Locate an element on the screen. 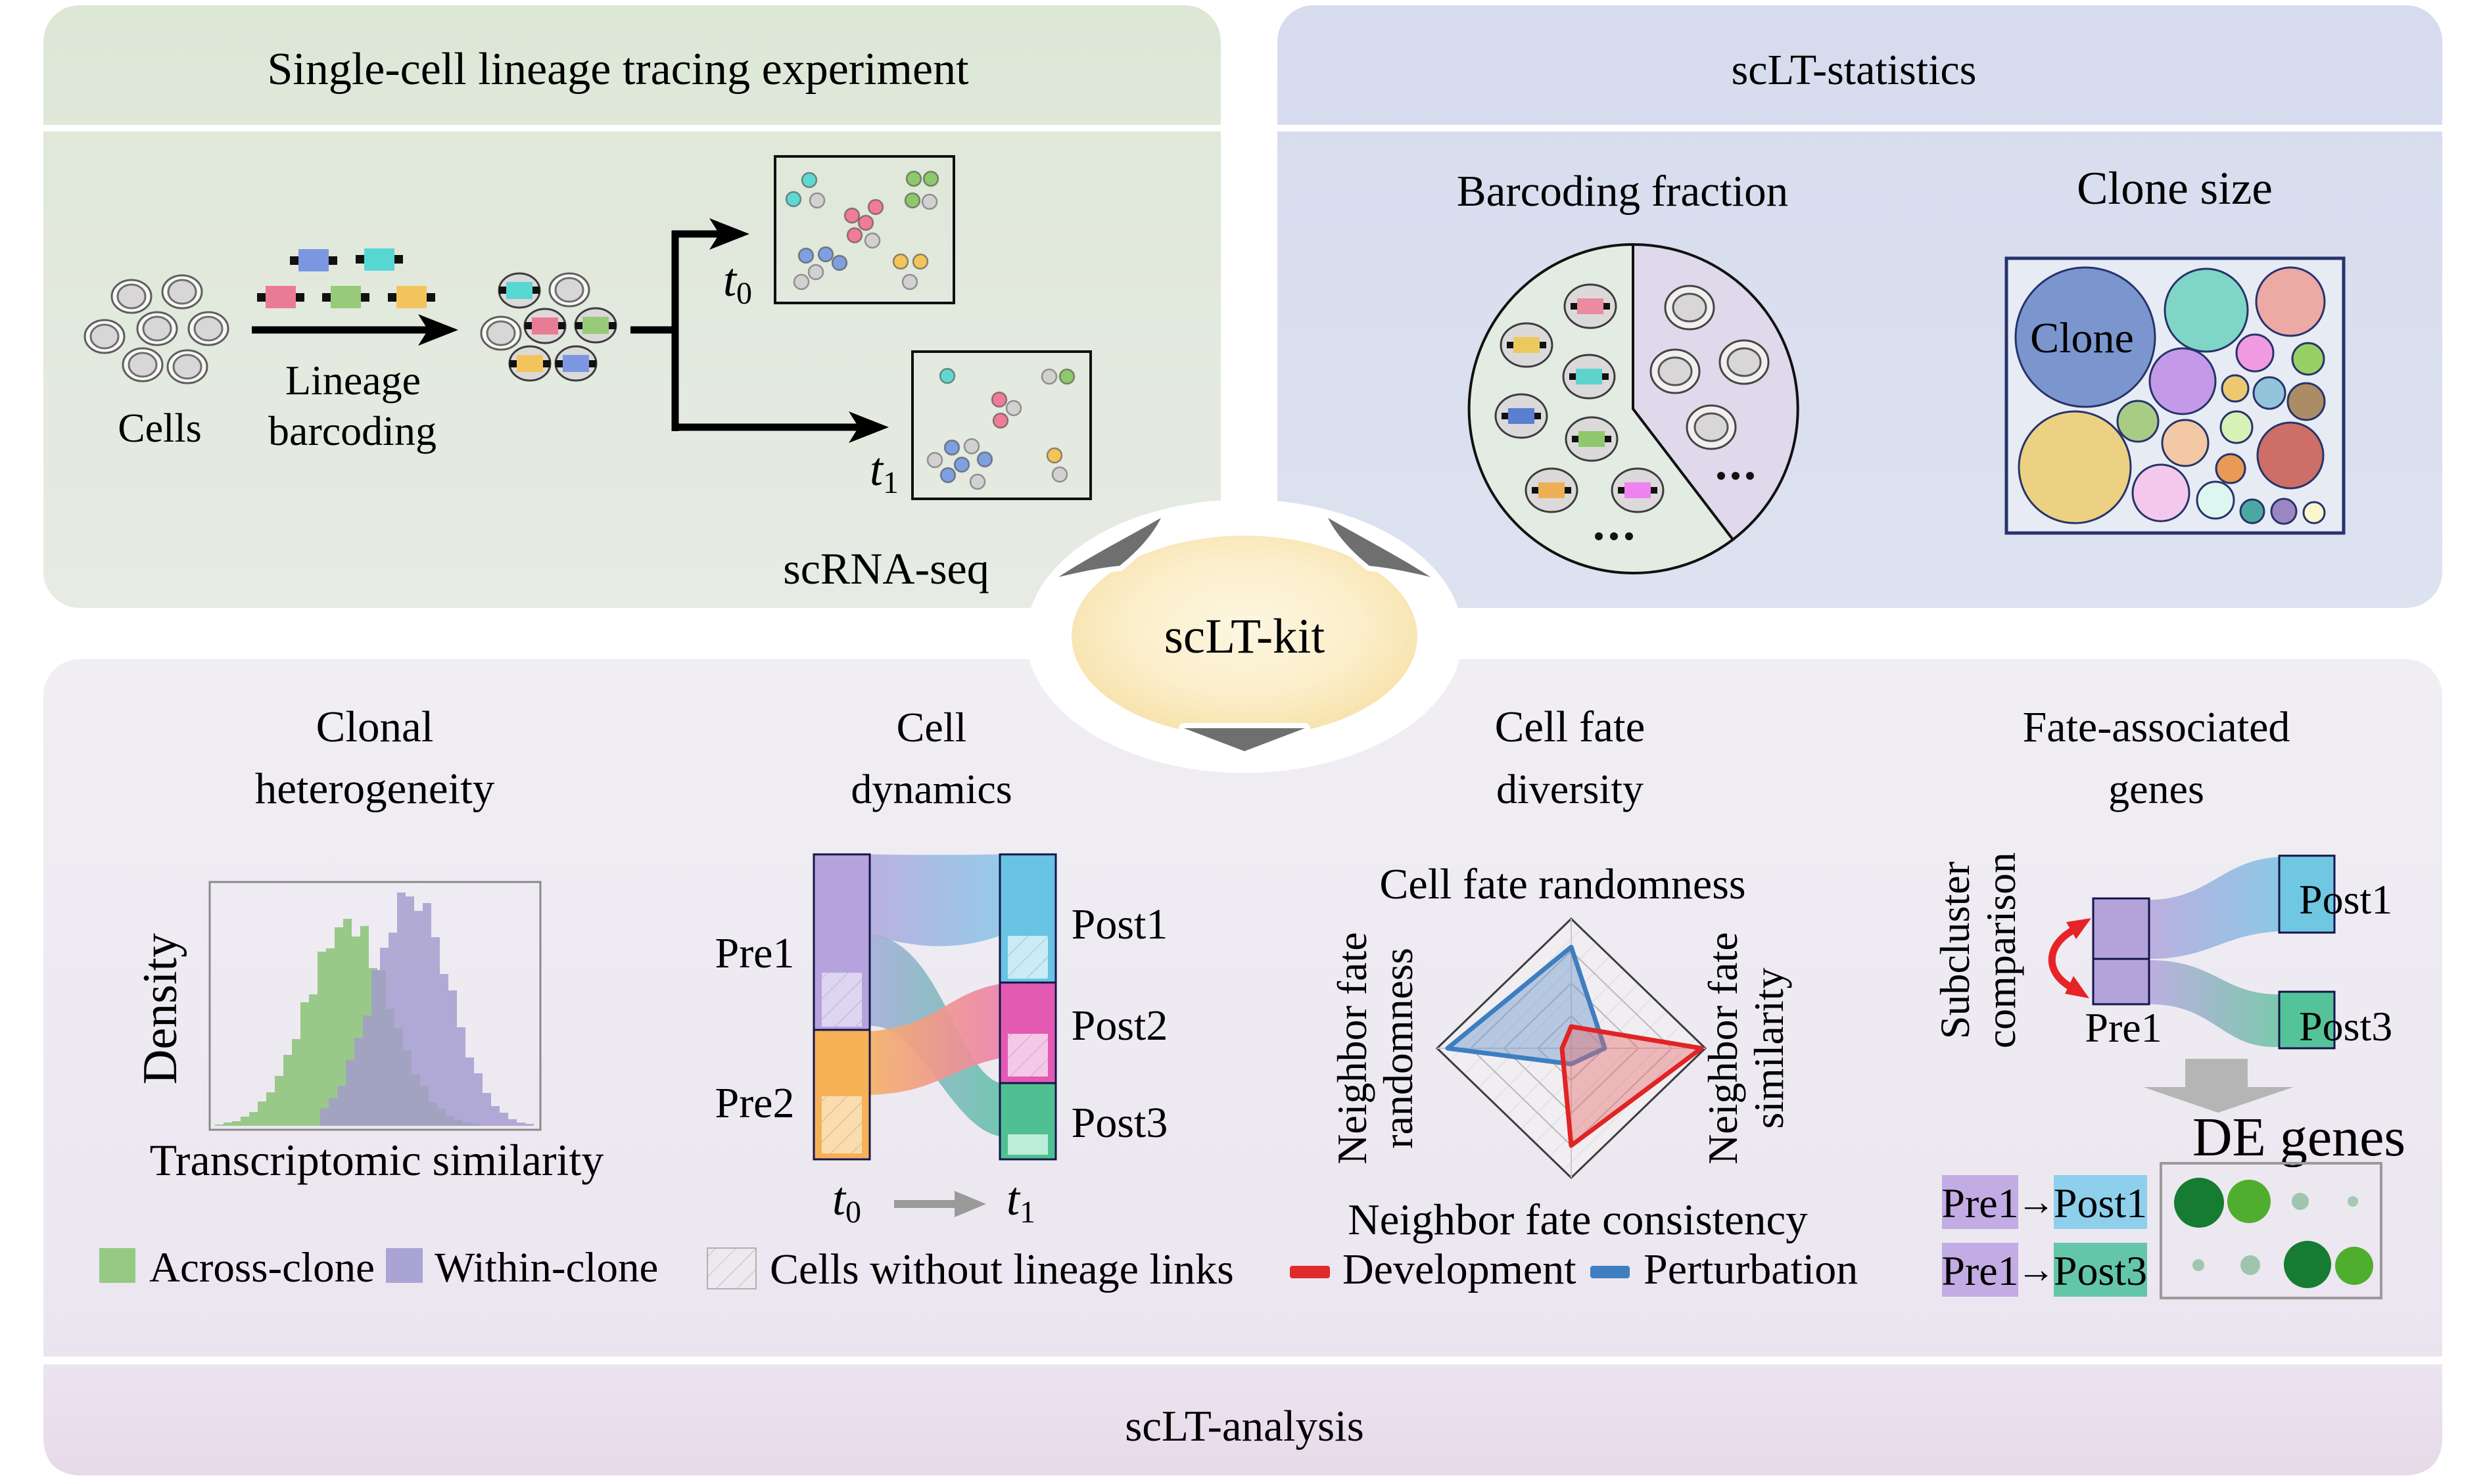 The height and width of the screenshot is (1484, 2485). svg-text:Single-cell lineage tracing ex: Single-cell lineage tracing experiment is located at coordinates (618, 69).